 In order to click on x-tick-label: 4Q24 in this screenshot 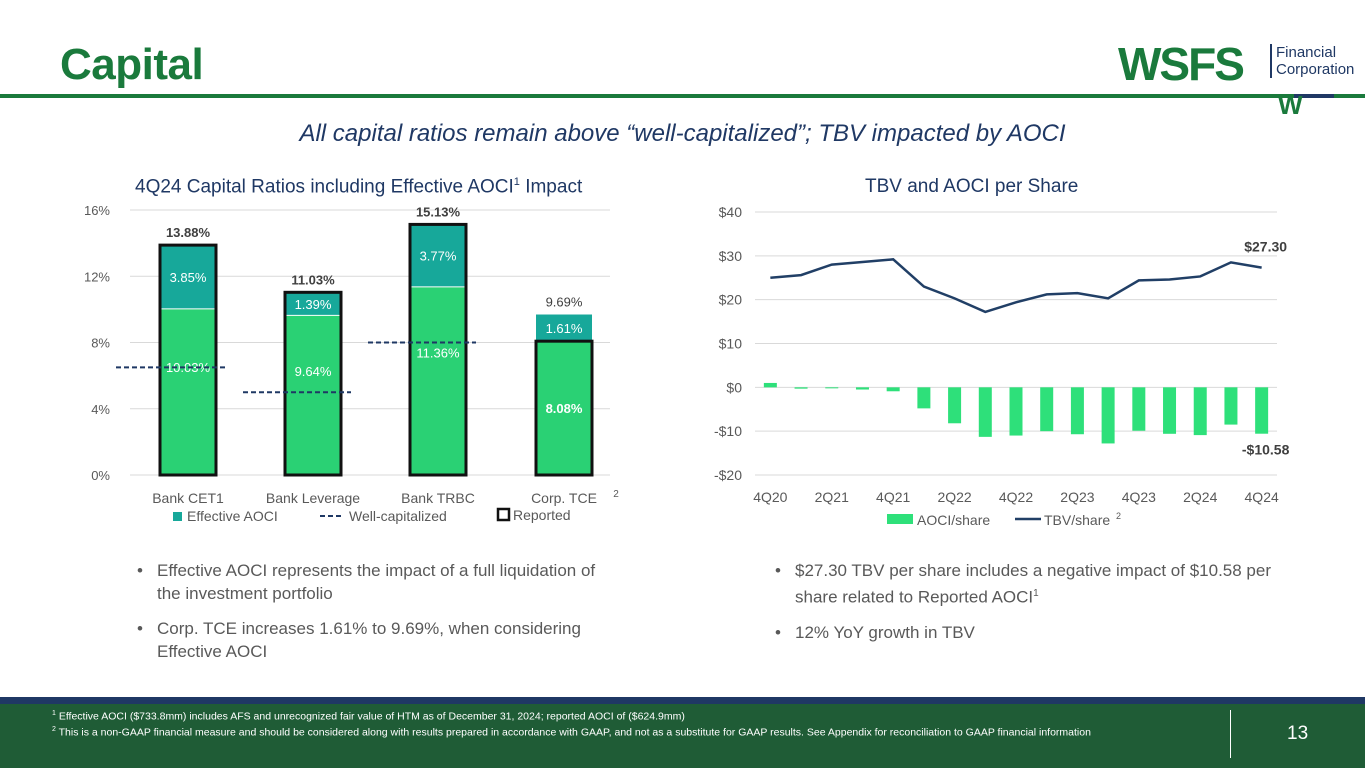, I will do `click(1262, 497)`.